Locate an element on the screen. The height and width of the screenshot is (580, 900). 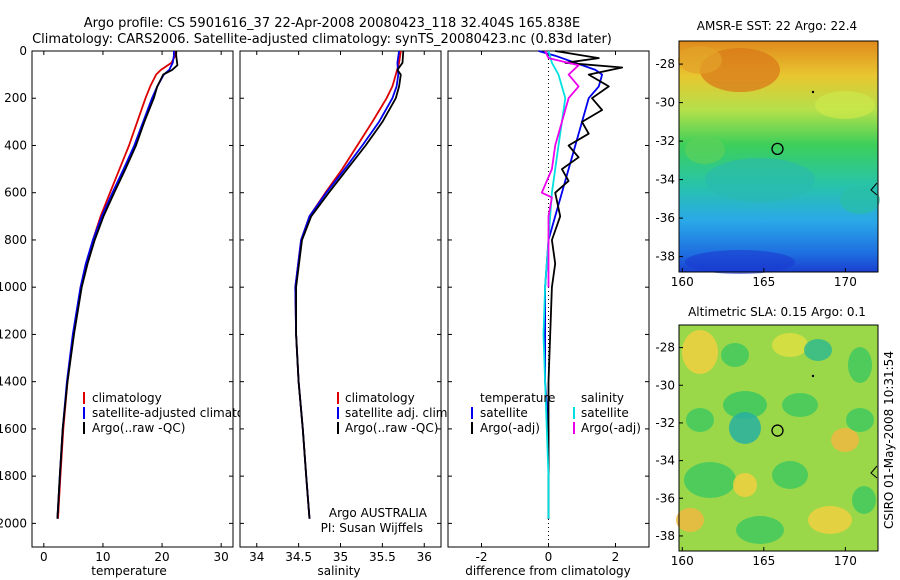
legend-label-temp-satellite: satellite is located at coordinates (504, 413).